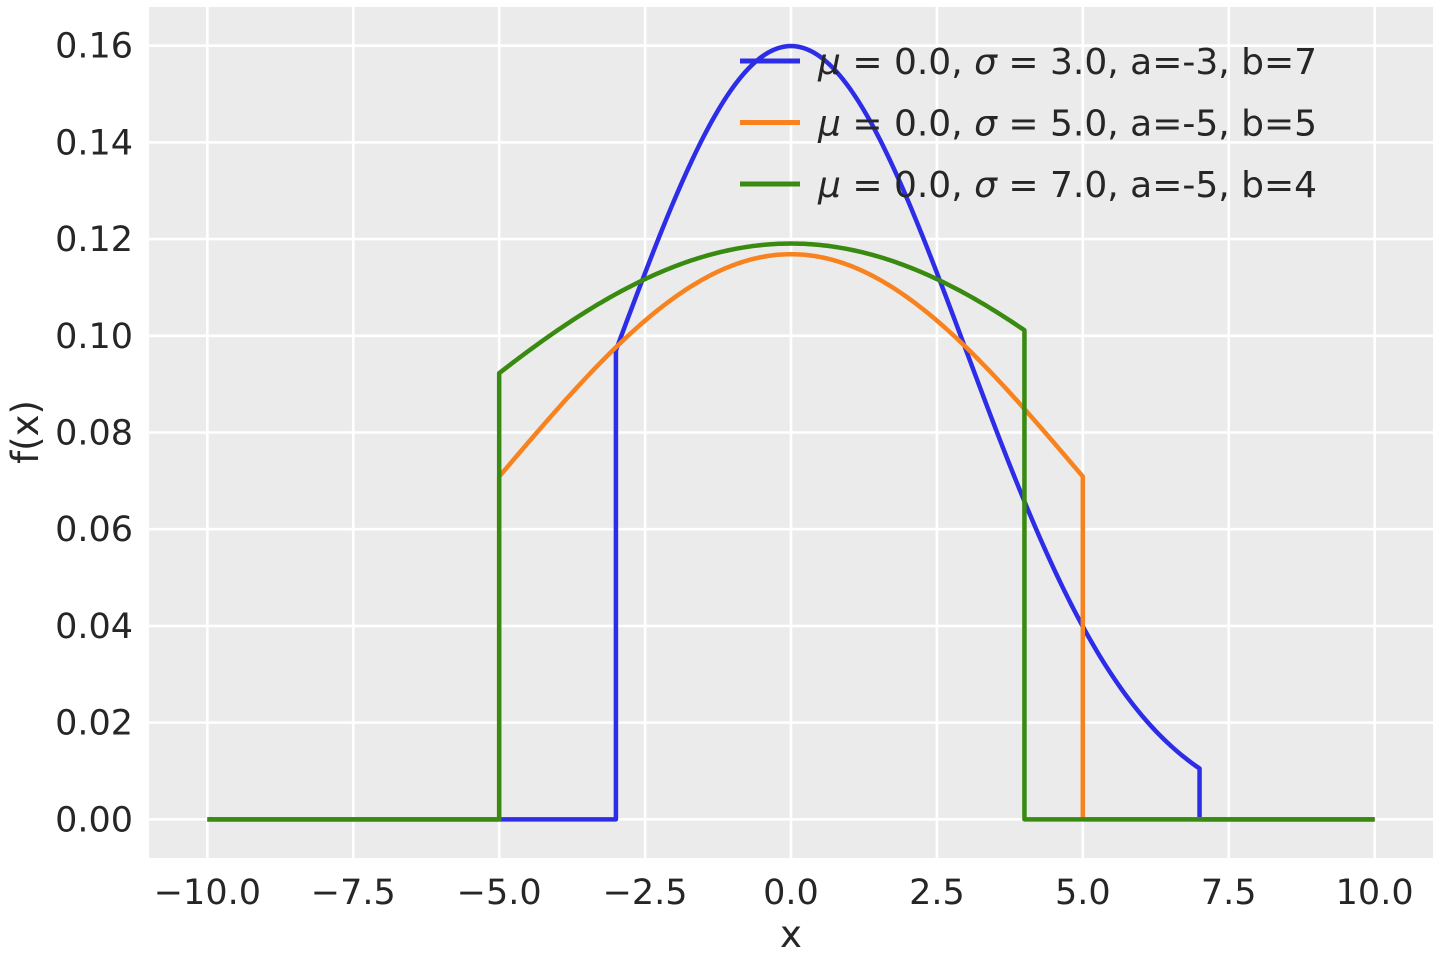  I want to click on legend-entry-label: μ = 0.0, σ = 7.0, a=-5, b=4, so click(1067, 185).